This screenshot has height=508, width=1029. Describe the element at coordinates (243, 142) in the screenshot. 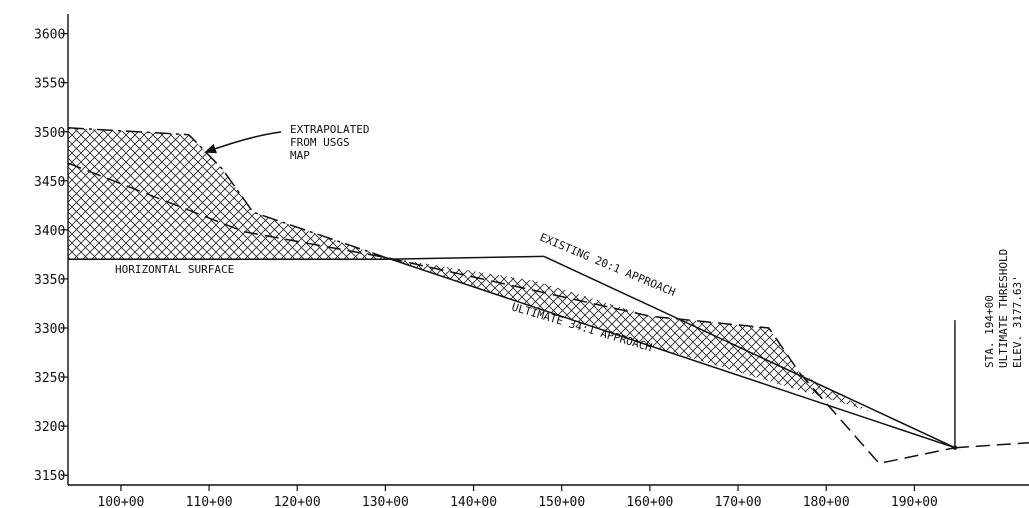

I see `extrapolated-leader-arrow` at that location.